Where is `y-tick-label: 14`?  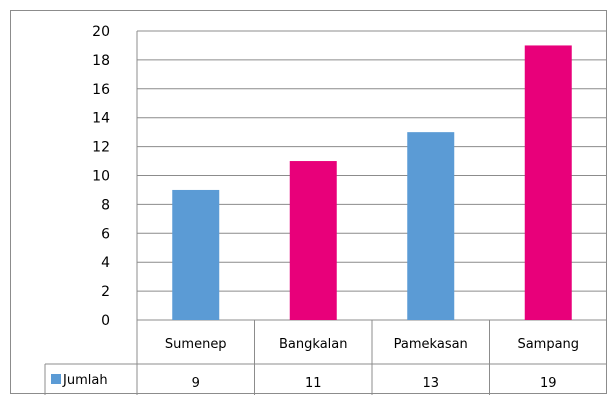 y-tick-label: 14 is located at coordinates (101, 119).